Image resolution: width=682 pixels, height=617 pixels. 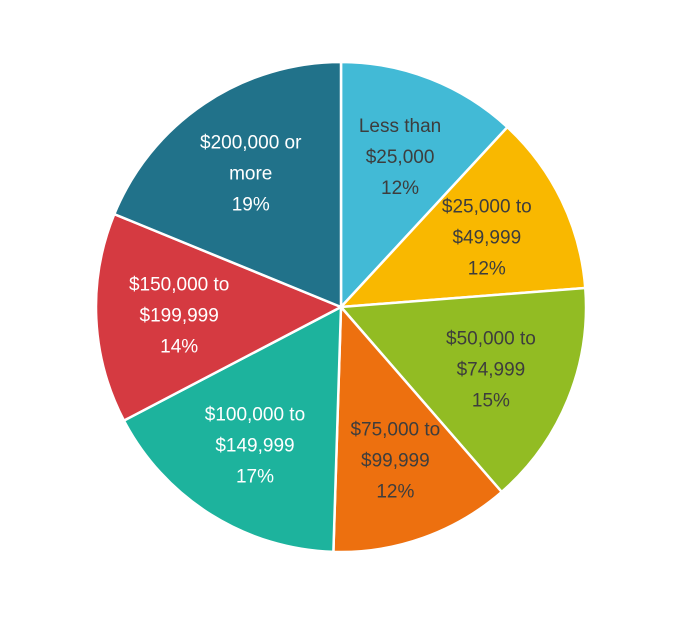 I want to click on slice-category-text: $49,999, so click(x=486, y=237).